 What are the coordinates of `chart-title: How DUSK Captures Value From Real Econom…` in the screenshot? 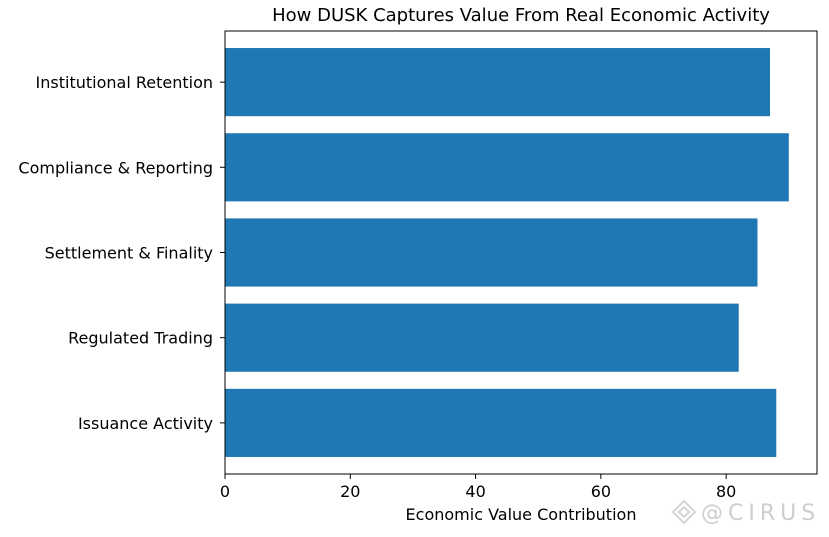 It's located at (521, 15).